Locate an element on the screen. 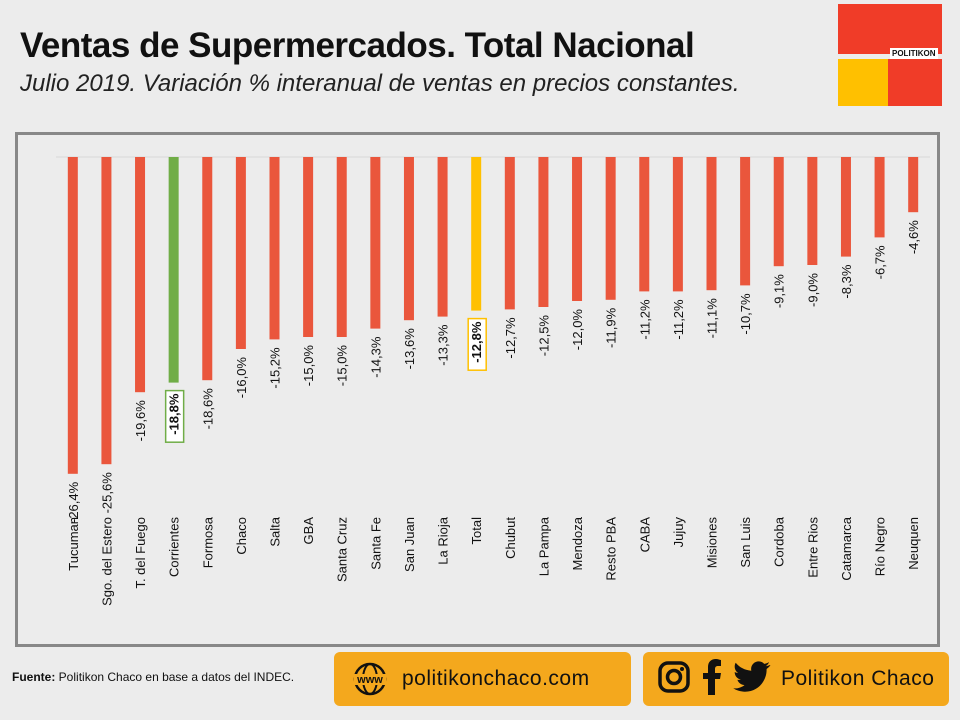  page-title: Ventas de Supermercados. Total Nacional is located at coordinates (357, 45).